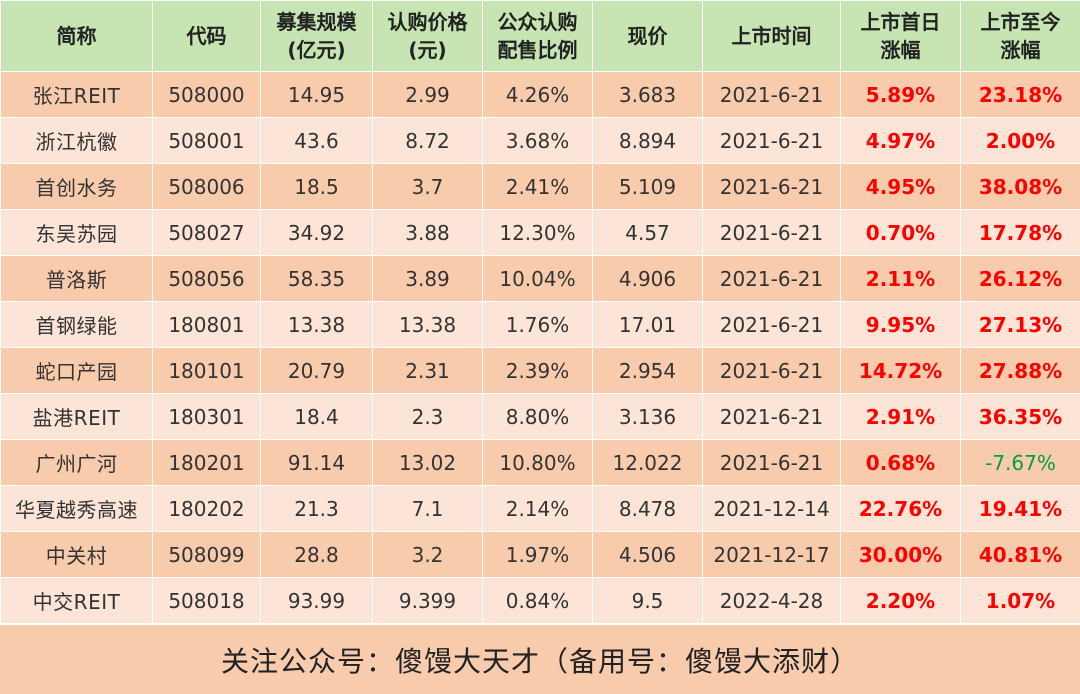 The image size is (1080, 694). What do you see at coordinates (428, 141) in the screenshot?
I see `cell-price: 8.72` at bounding box center [428, 141].